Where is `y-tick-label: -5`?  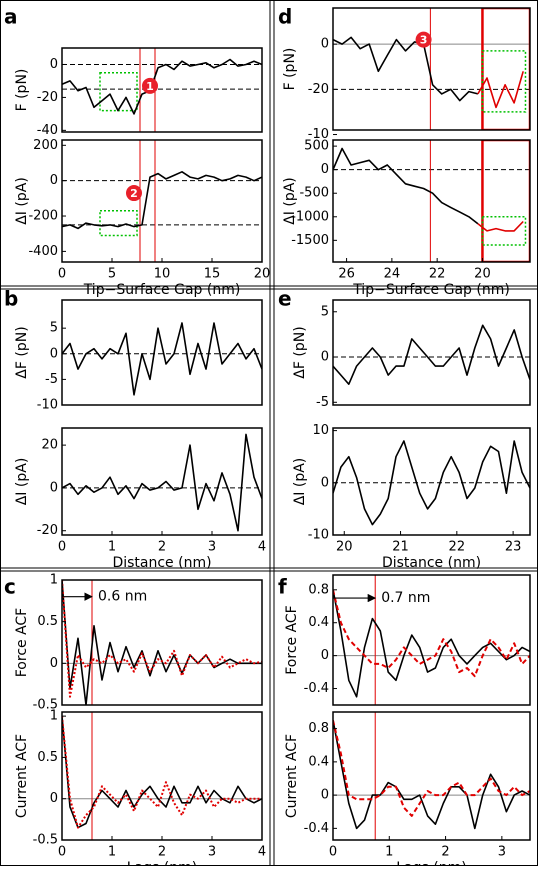
y-tick-label: -5 is located at coordinates (51, 379).